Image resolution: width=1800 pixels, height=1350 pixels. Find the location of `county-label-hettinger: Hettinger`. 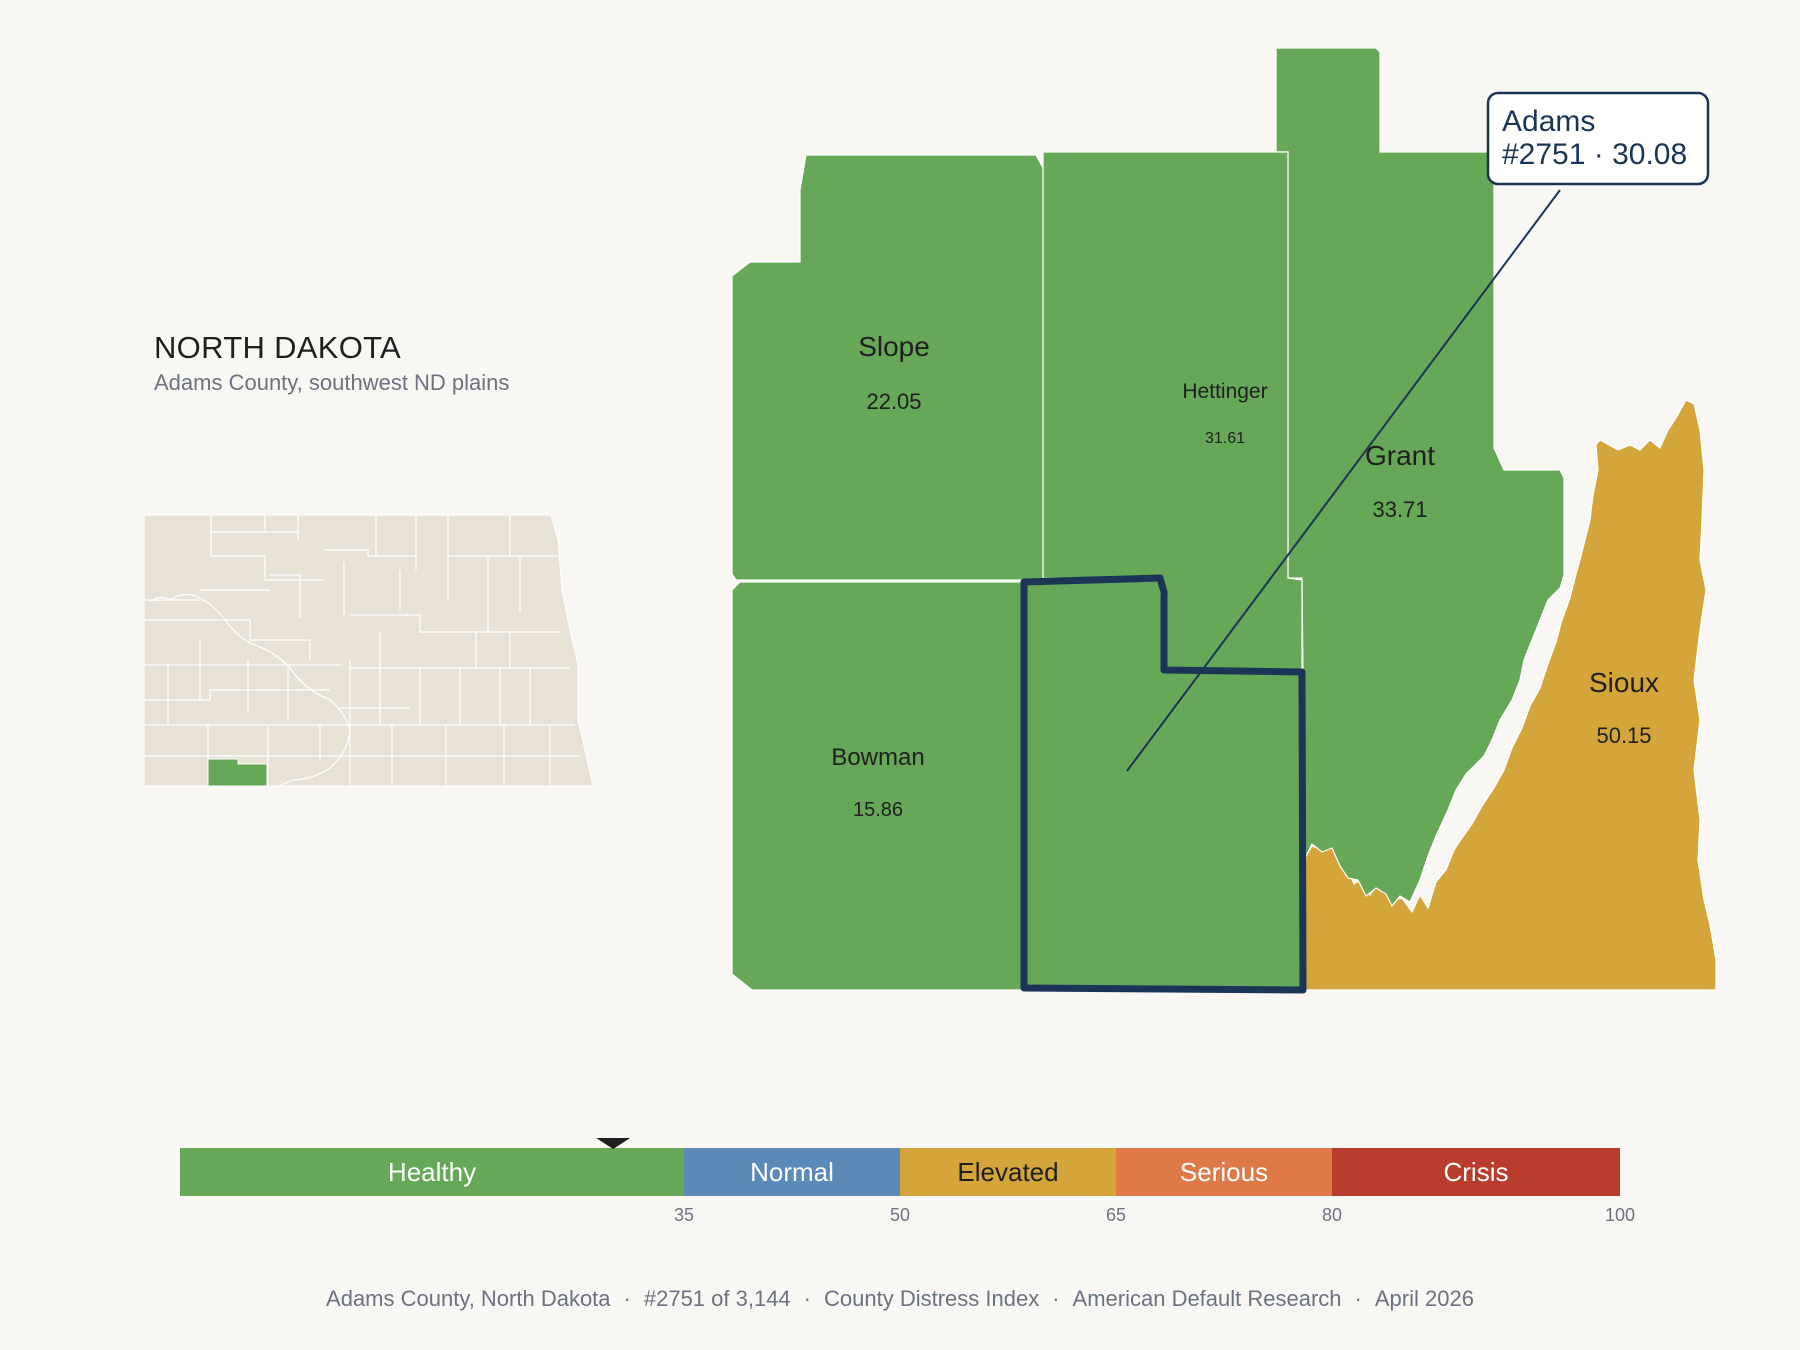

county-label-hettinger: Hettinger is located at coordinates (1224, 391).